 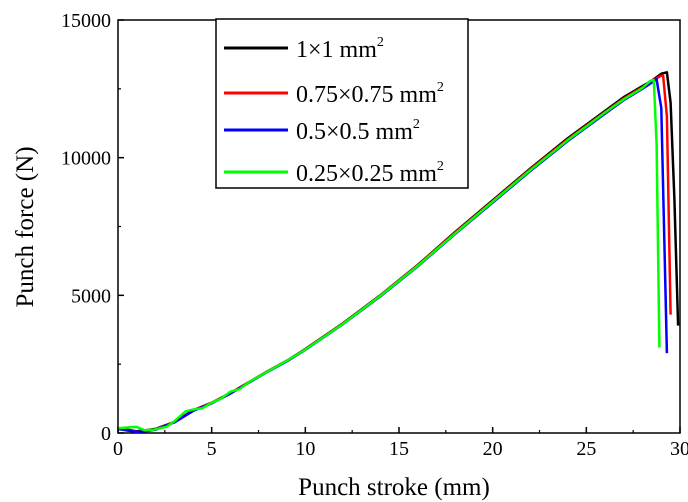 What do you see at coordinates (358, 131) in the screenshot?
I see `legend-label-3: 0.5×0.5 mm2` at bounding box center [358, 131].